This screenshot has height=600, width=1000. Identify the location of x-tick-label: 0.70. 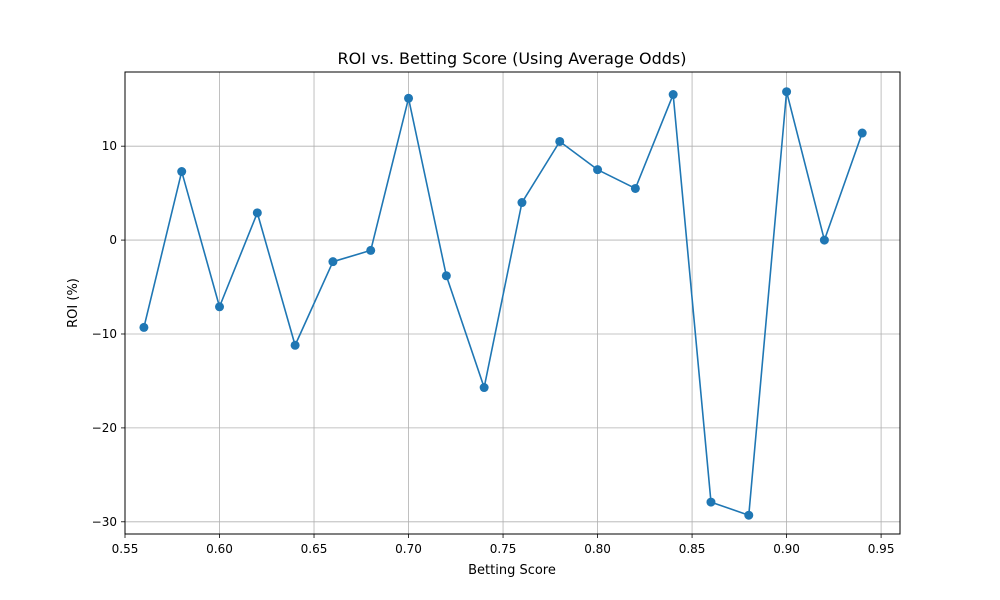
(408, 549).